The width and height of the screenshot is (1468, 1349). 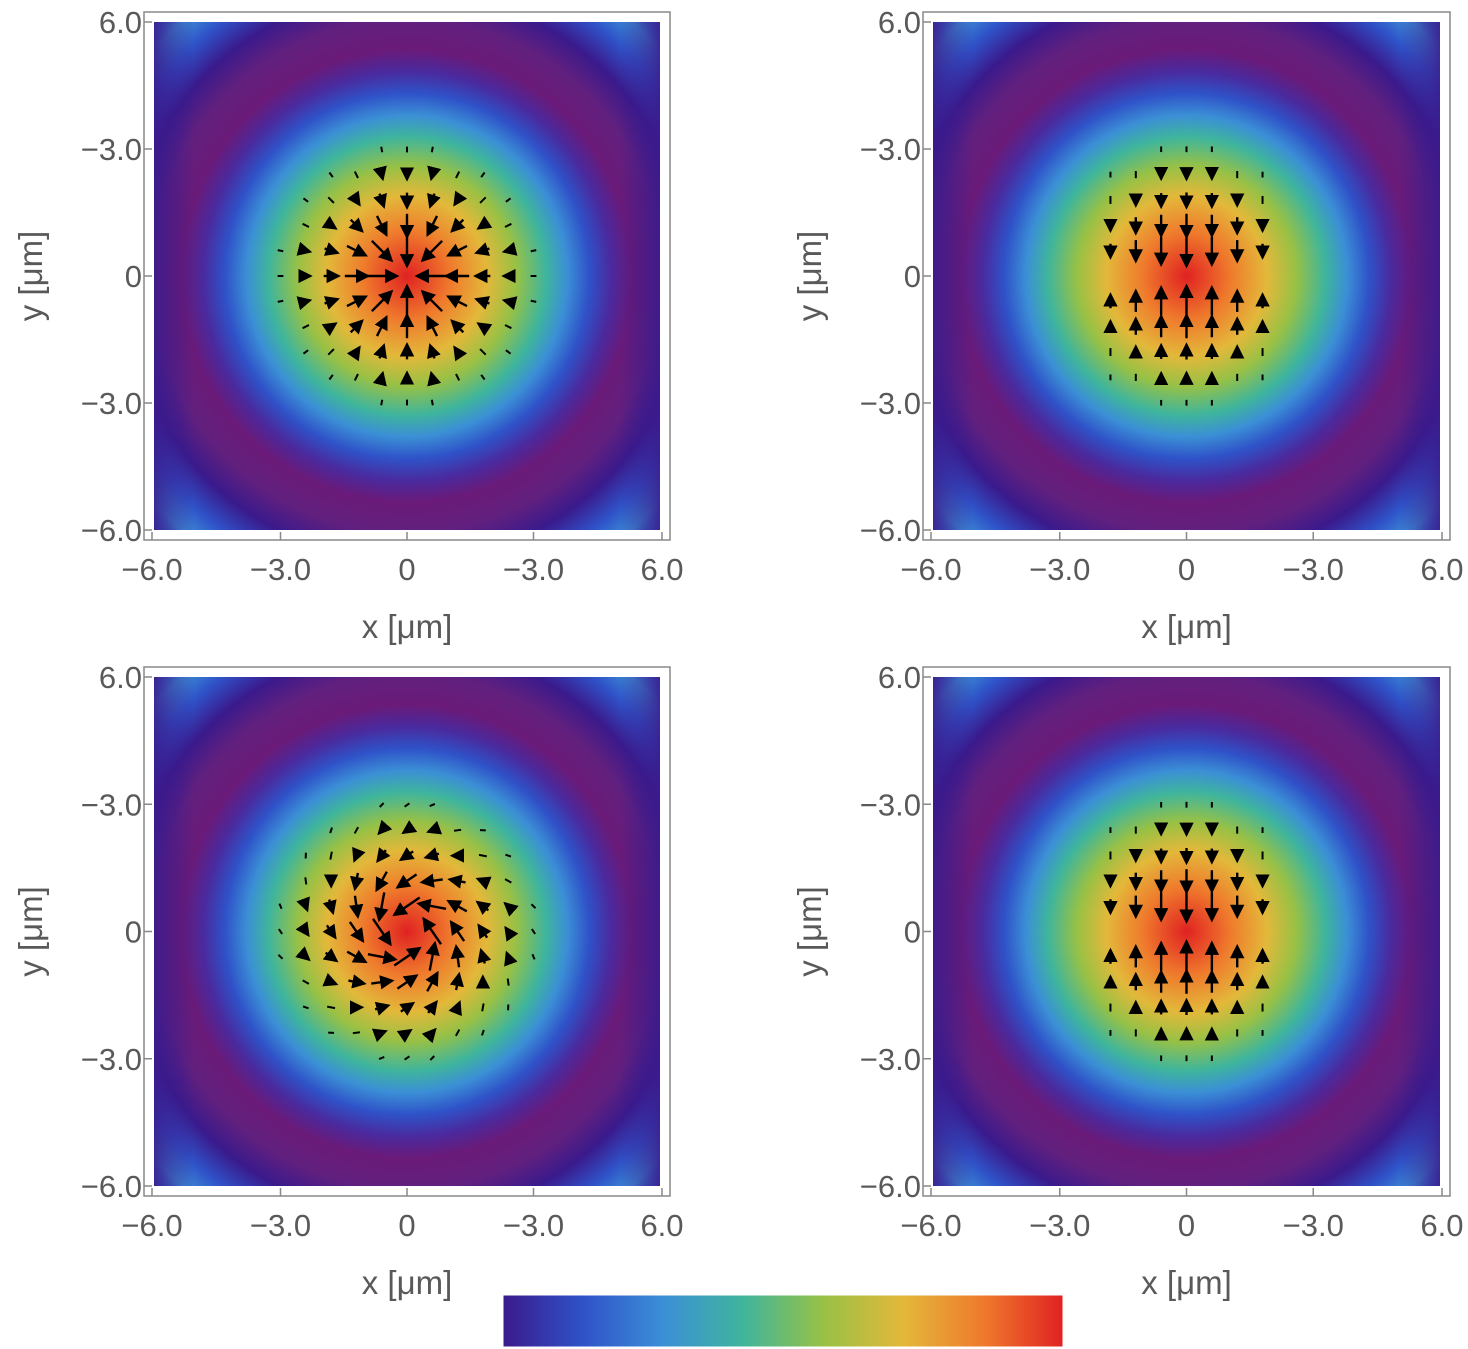 What do you see at coordinates (151, 569) in the screenshot?
I see `x-tick-label: −6.0` at bounding box center [151, 569].